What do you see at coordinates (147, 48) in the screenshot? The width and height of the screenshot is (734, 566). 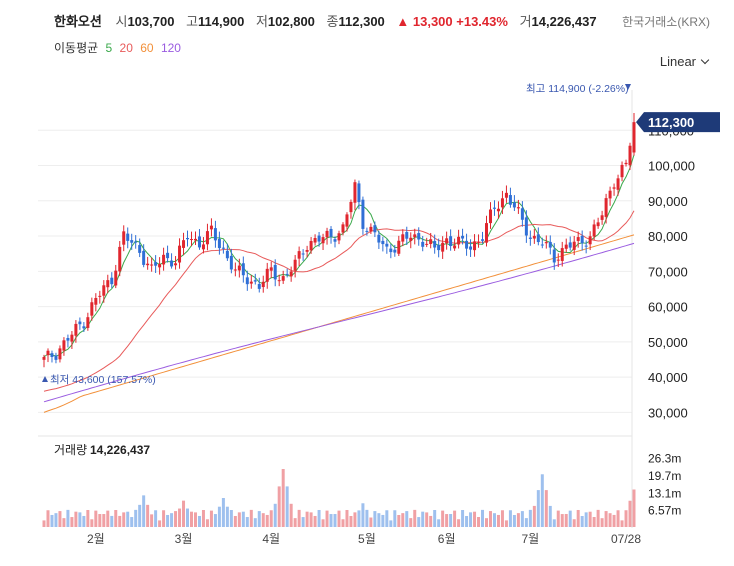 I see `ma-legend-60: 60` at bounding box center [147, 48].